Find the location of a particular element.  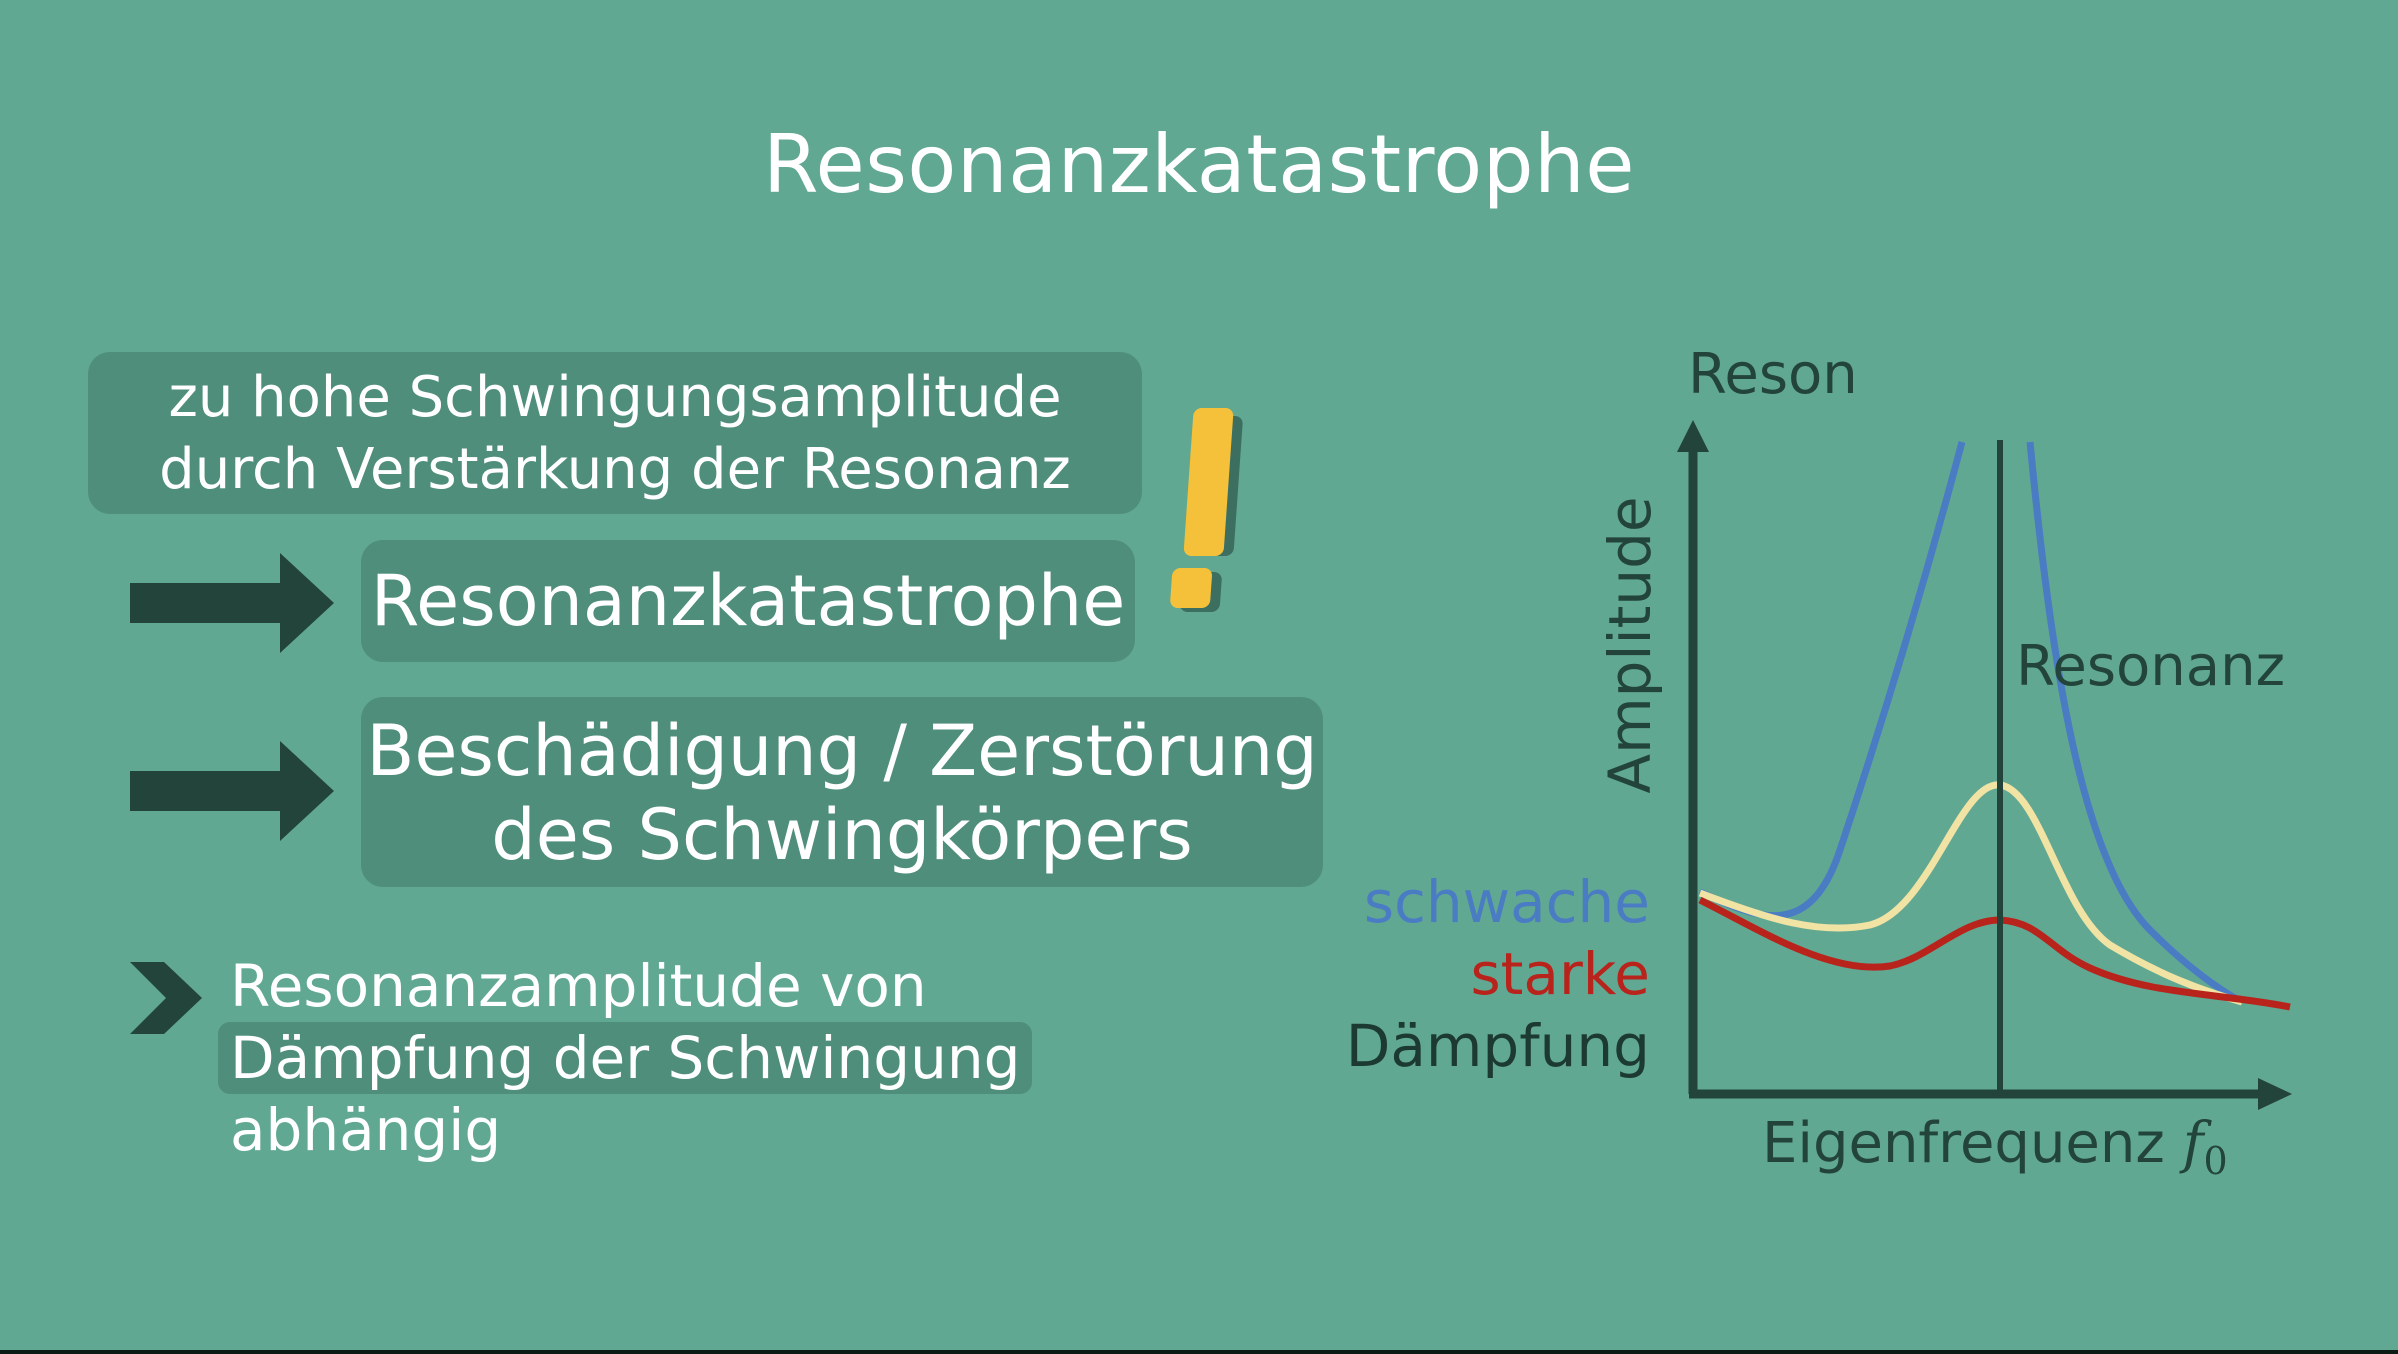

legend-strong: starke is located at coordinates (1560, 974).